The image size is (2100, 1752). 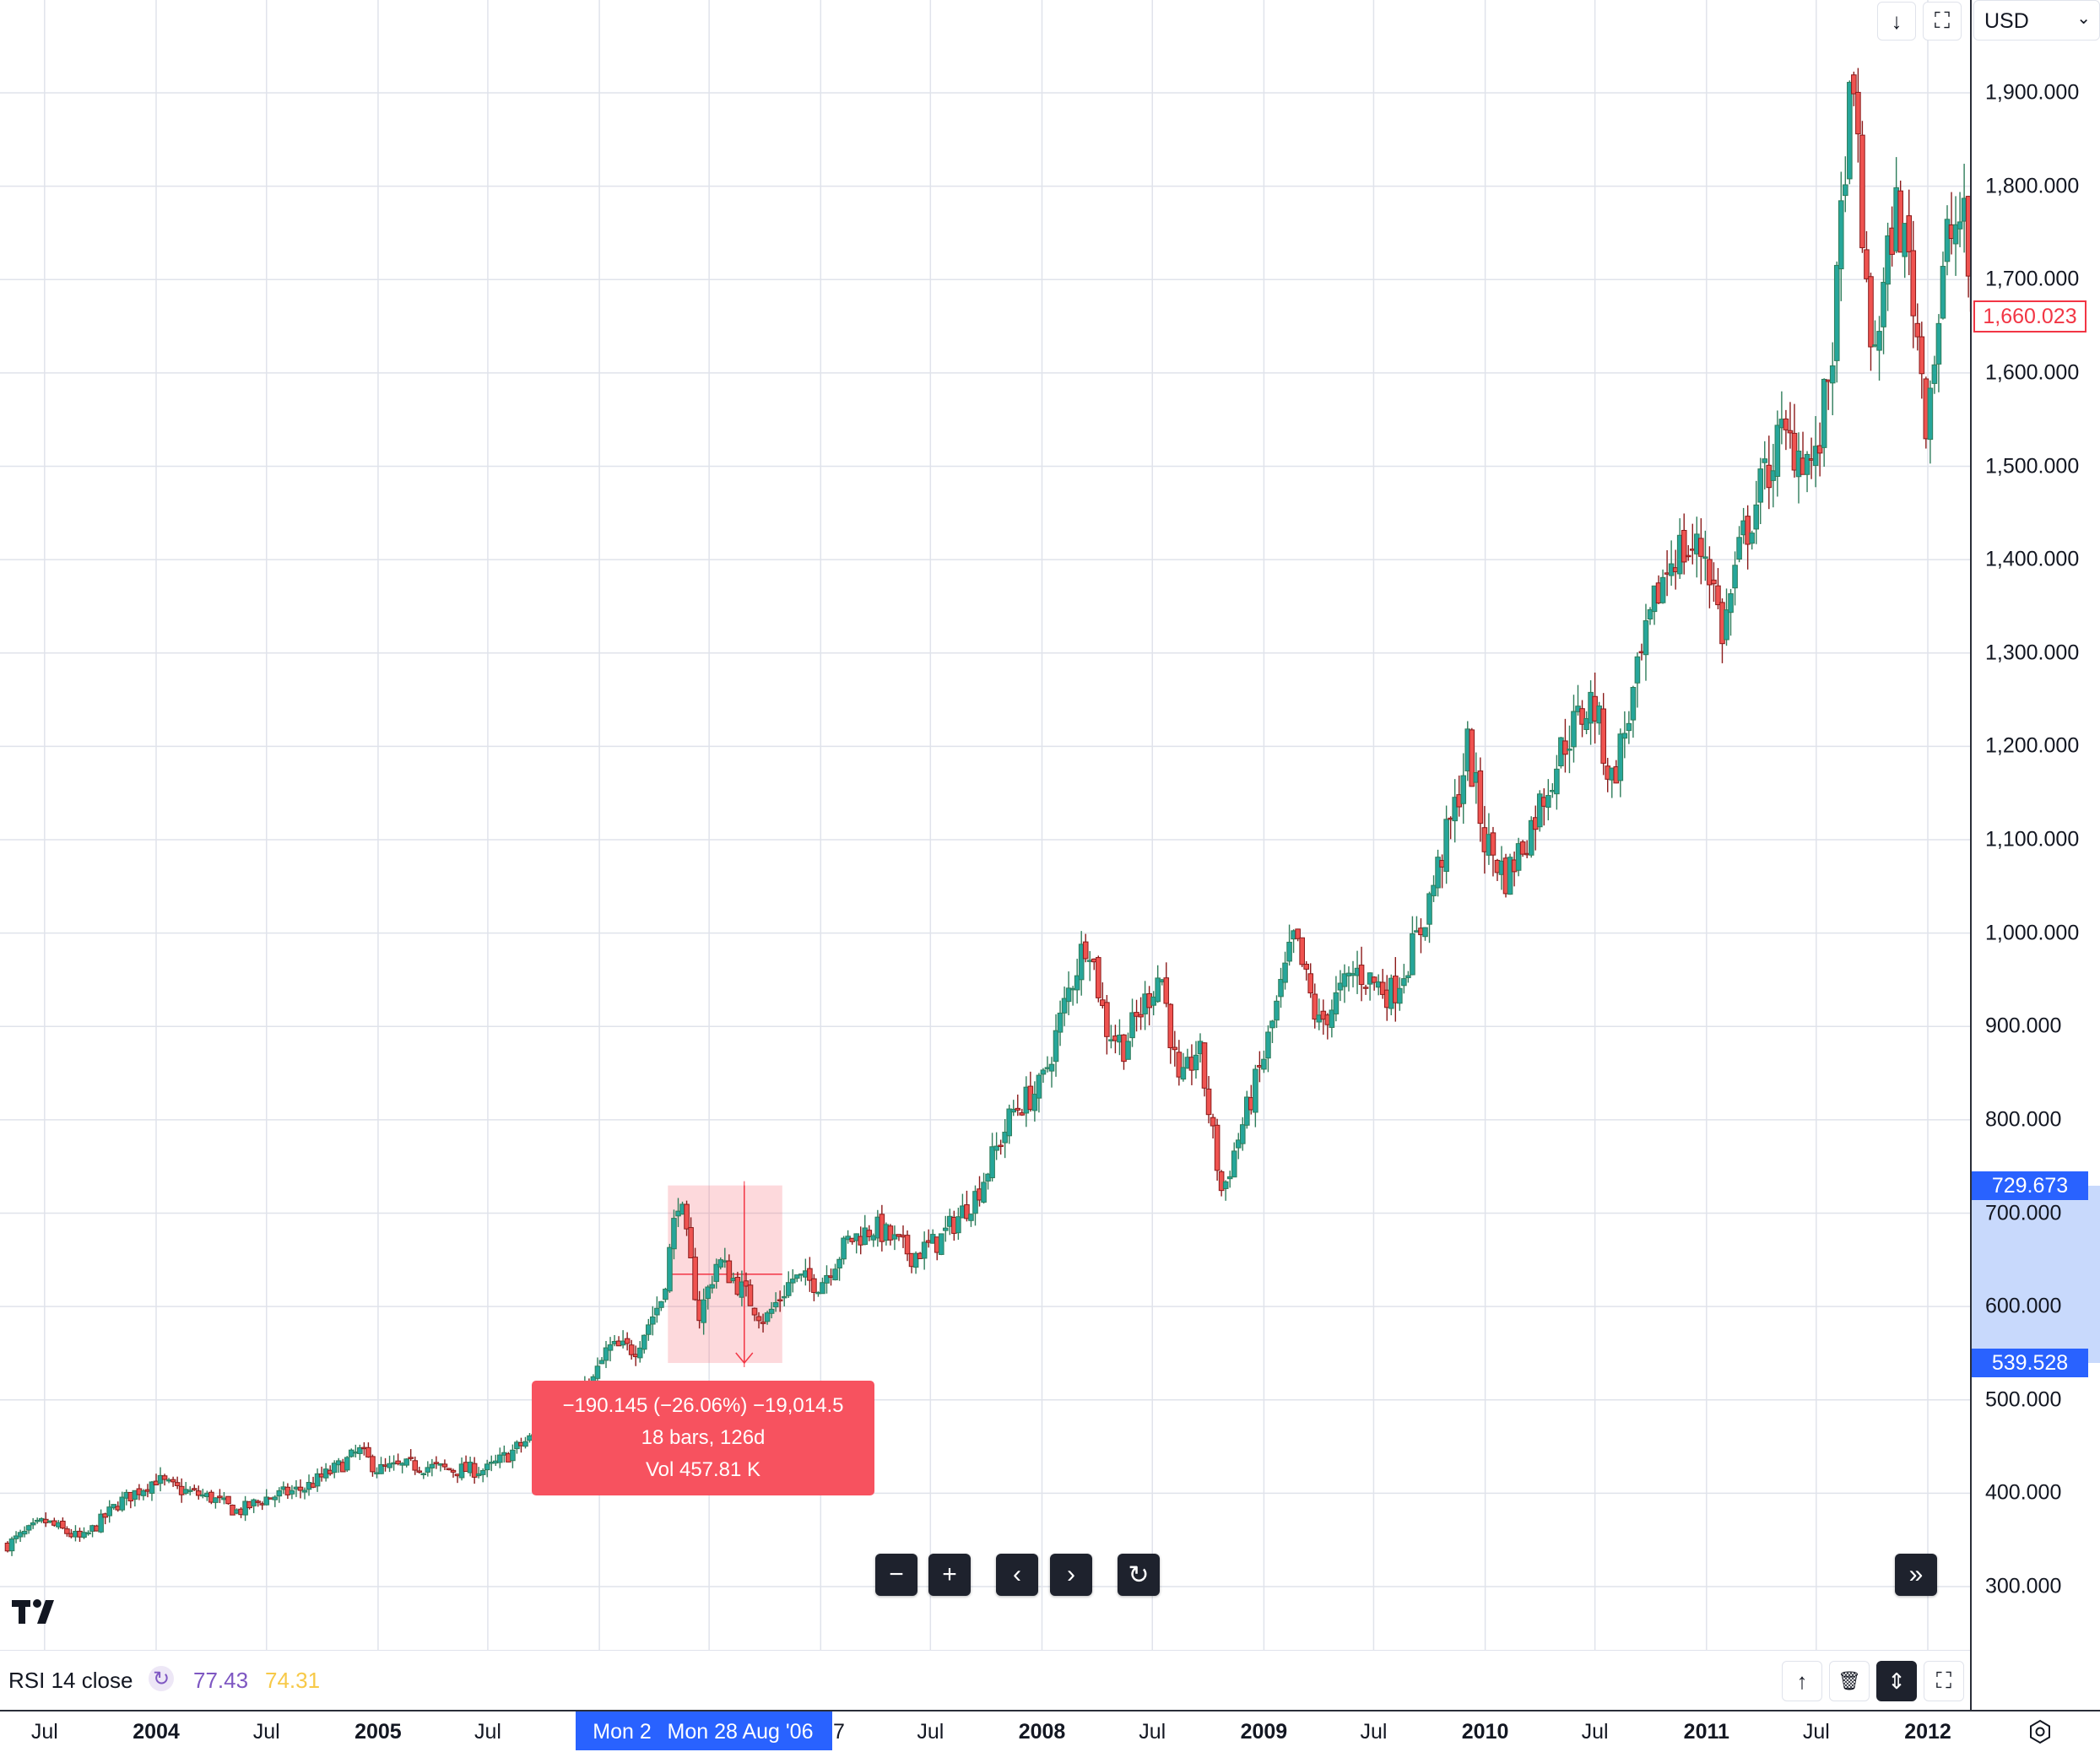 I want to click on time-tick-label: 2012, so click(x=1927, y=1732).